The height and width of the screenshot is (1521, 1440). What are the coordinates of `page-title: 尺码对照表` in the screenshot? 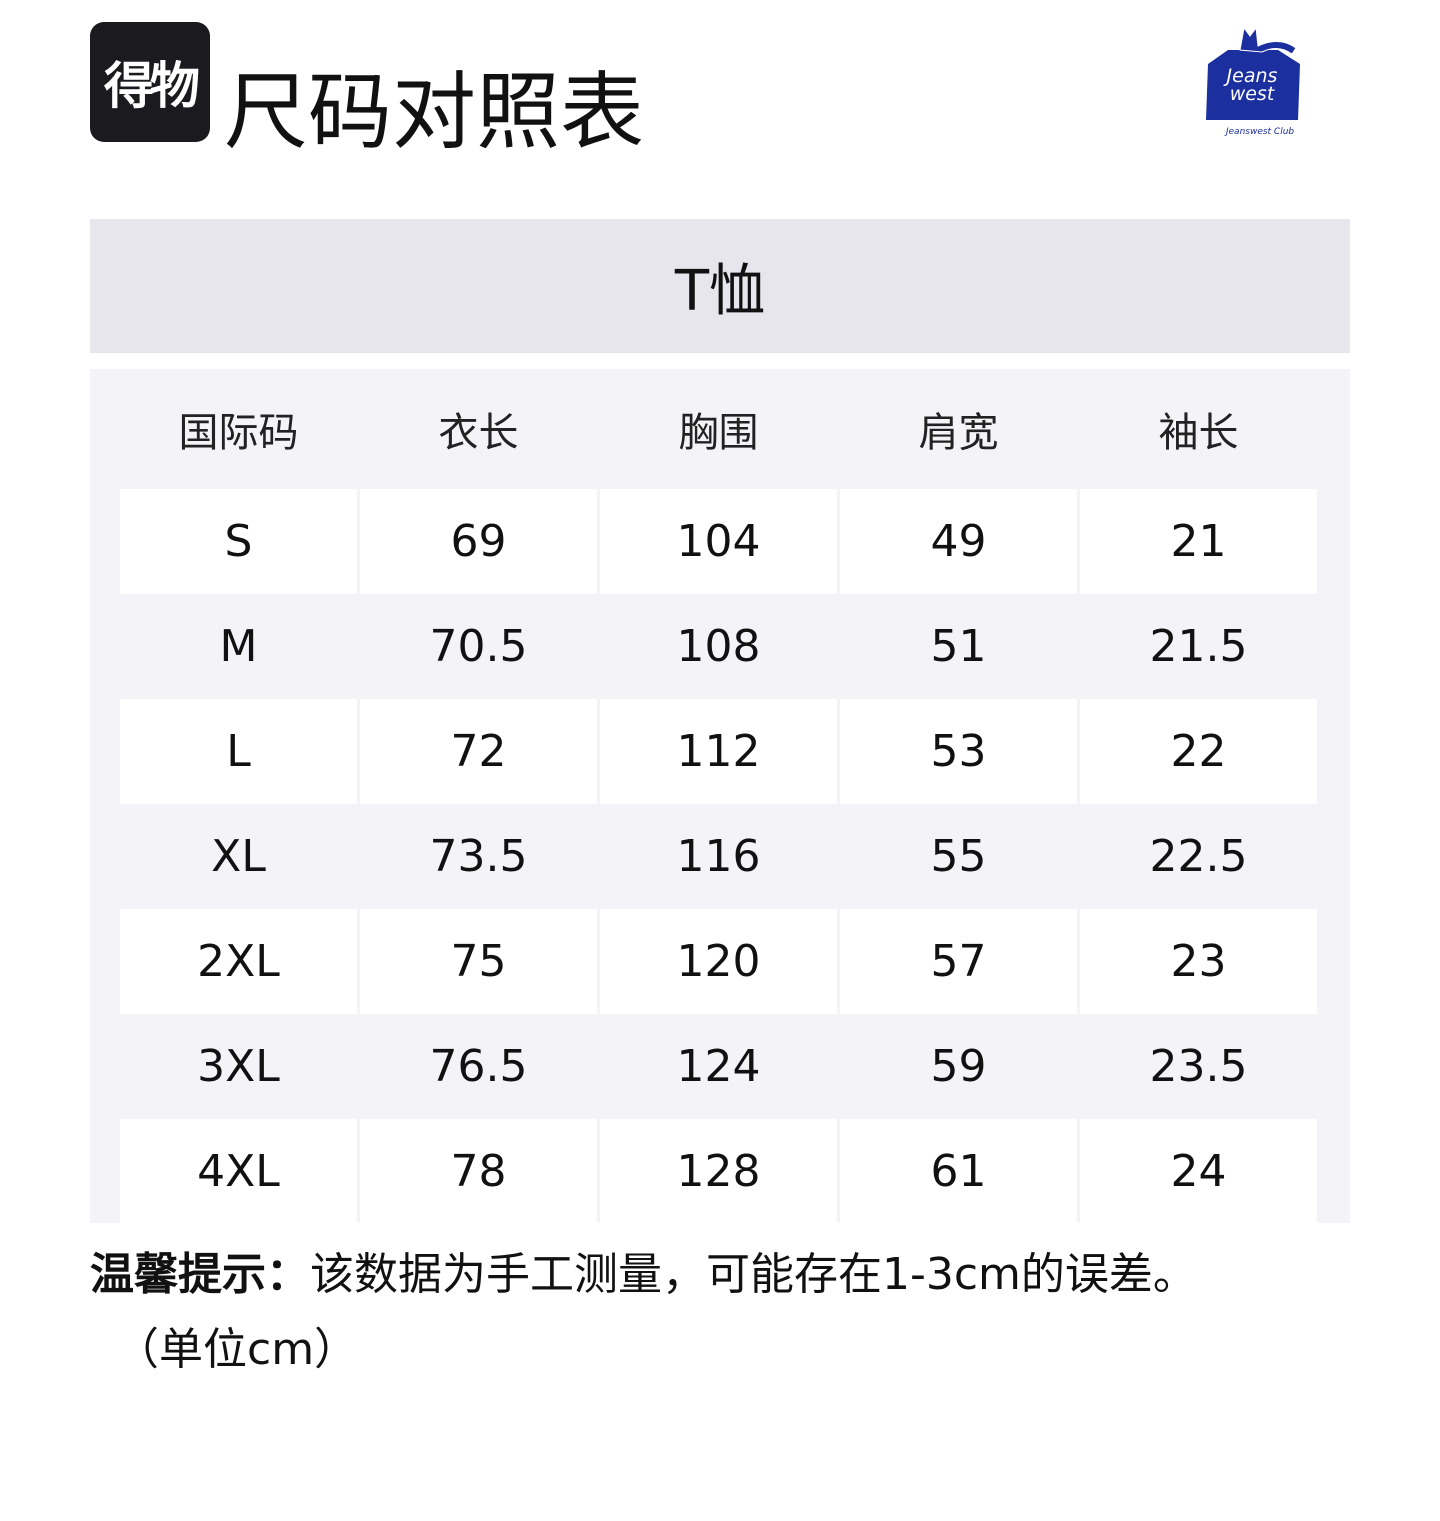 It's located at (434, 112).